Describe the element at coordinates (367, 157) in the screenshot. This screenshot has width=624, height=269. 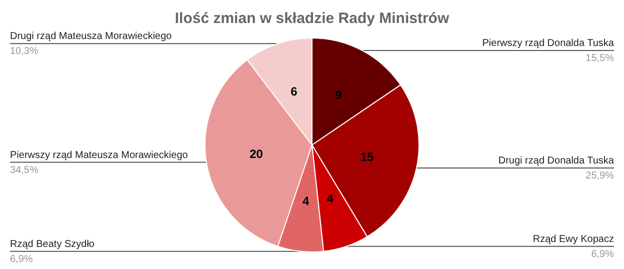
I see `data-label: 15` at that location.